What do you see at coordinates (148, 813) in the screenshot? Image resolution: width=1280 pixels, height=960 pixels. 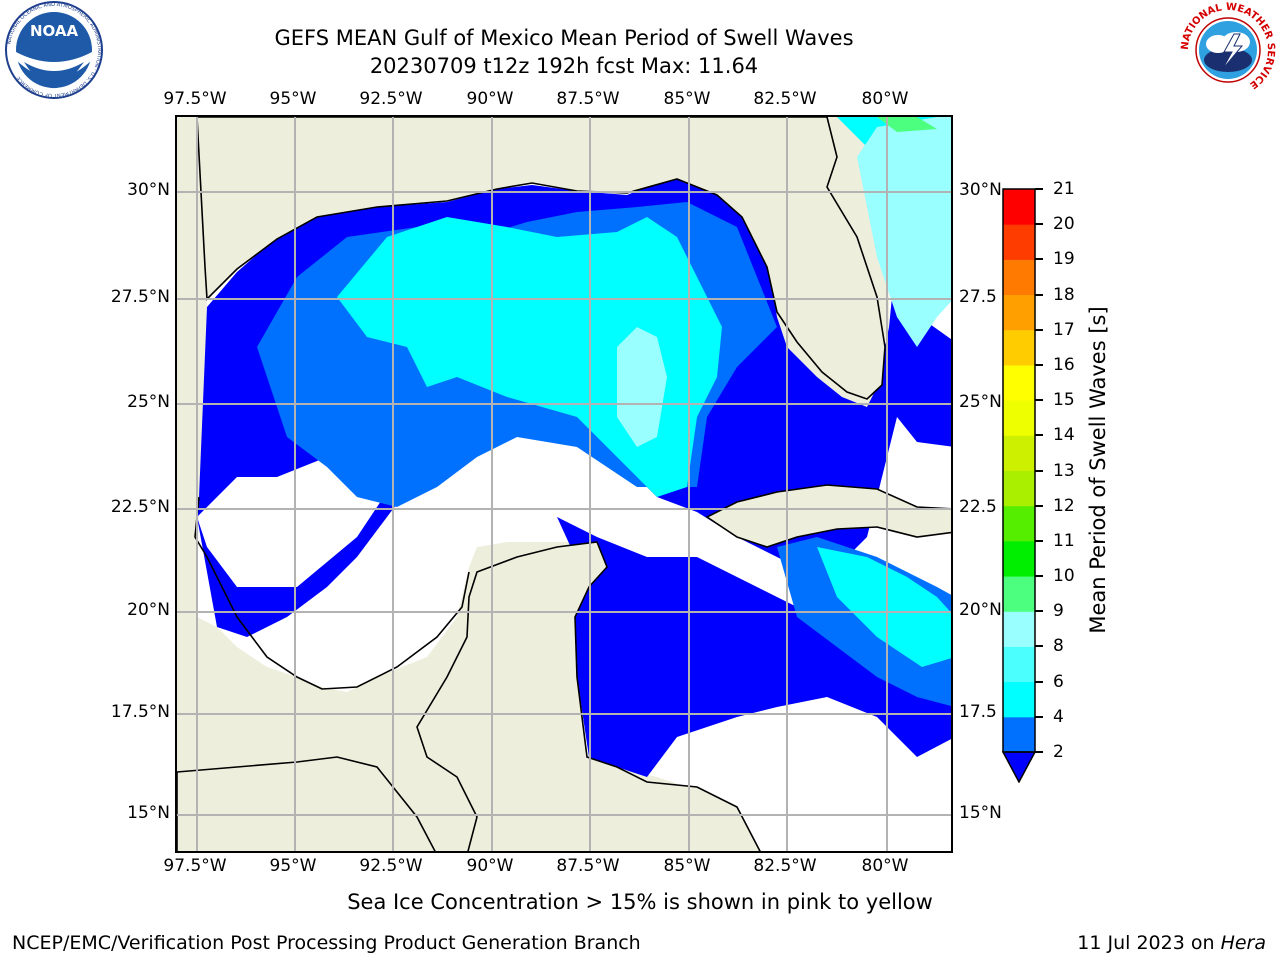 I see `lat-label-left: 15°N` at bounding box center [148, 813].